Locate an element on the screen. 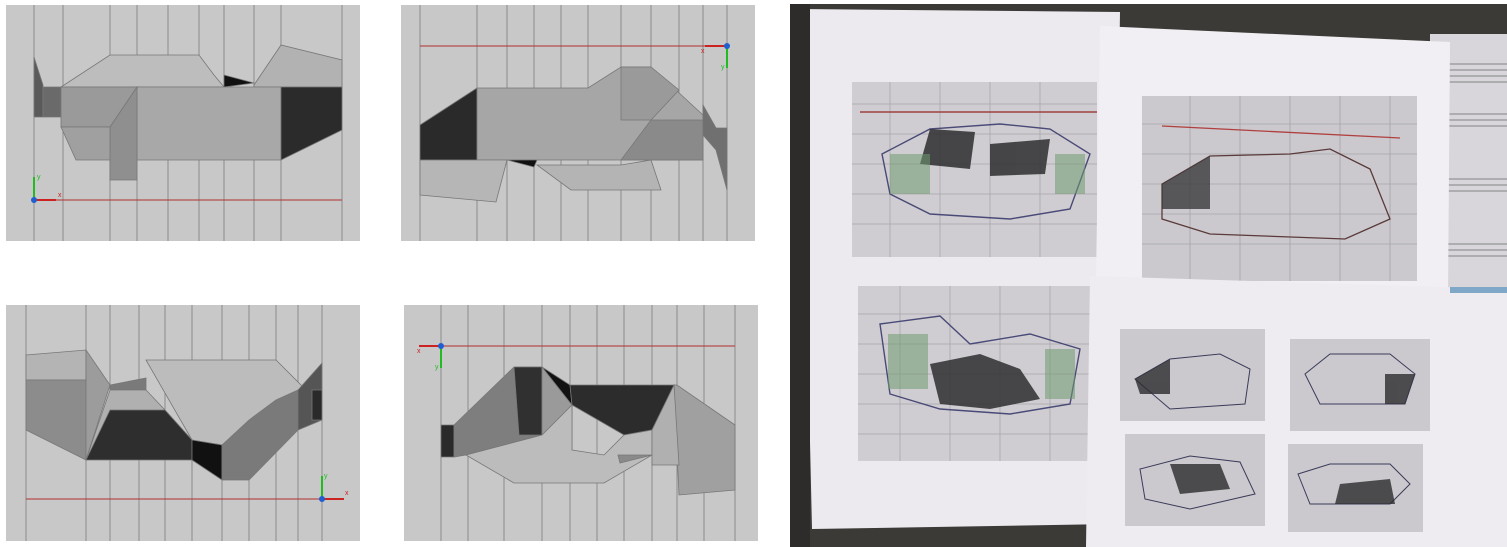  model-render-top-left: x y is located at coordinates (187, 123).